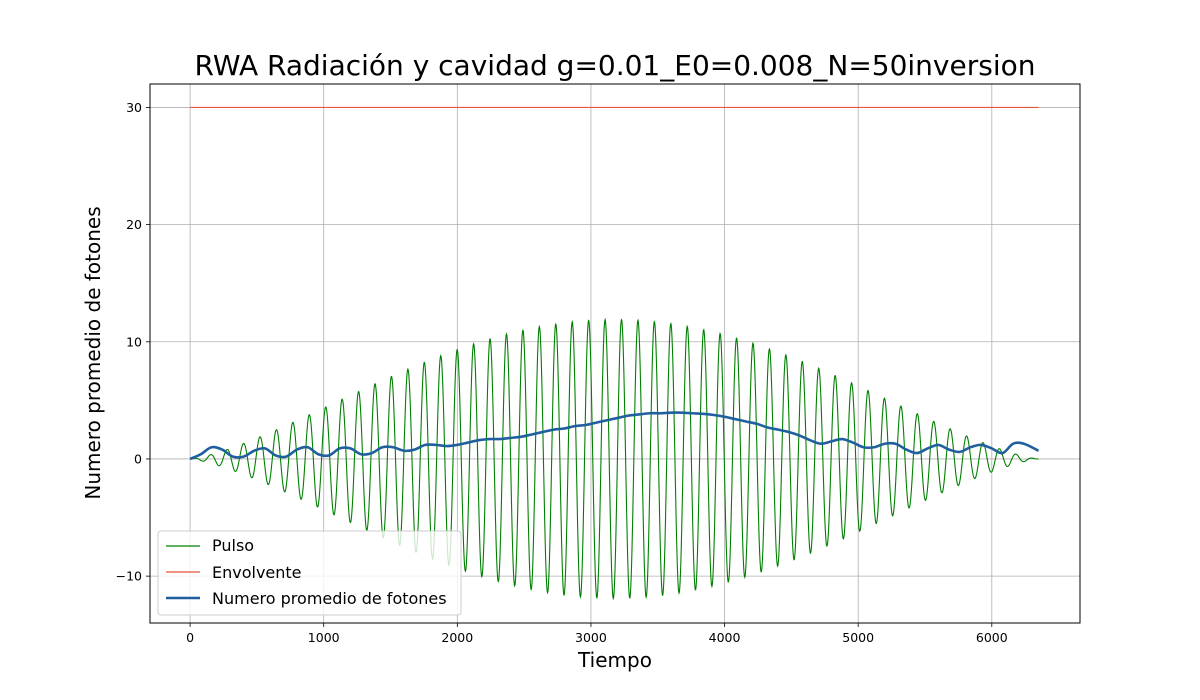 The width and height of the screenshot is (1200, 700). I want to click on legend-label-pulso: Pulso, so click(233, 545).